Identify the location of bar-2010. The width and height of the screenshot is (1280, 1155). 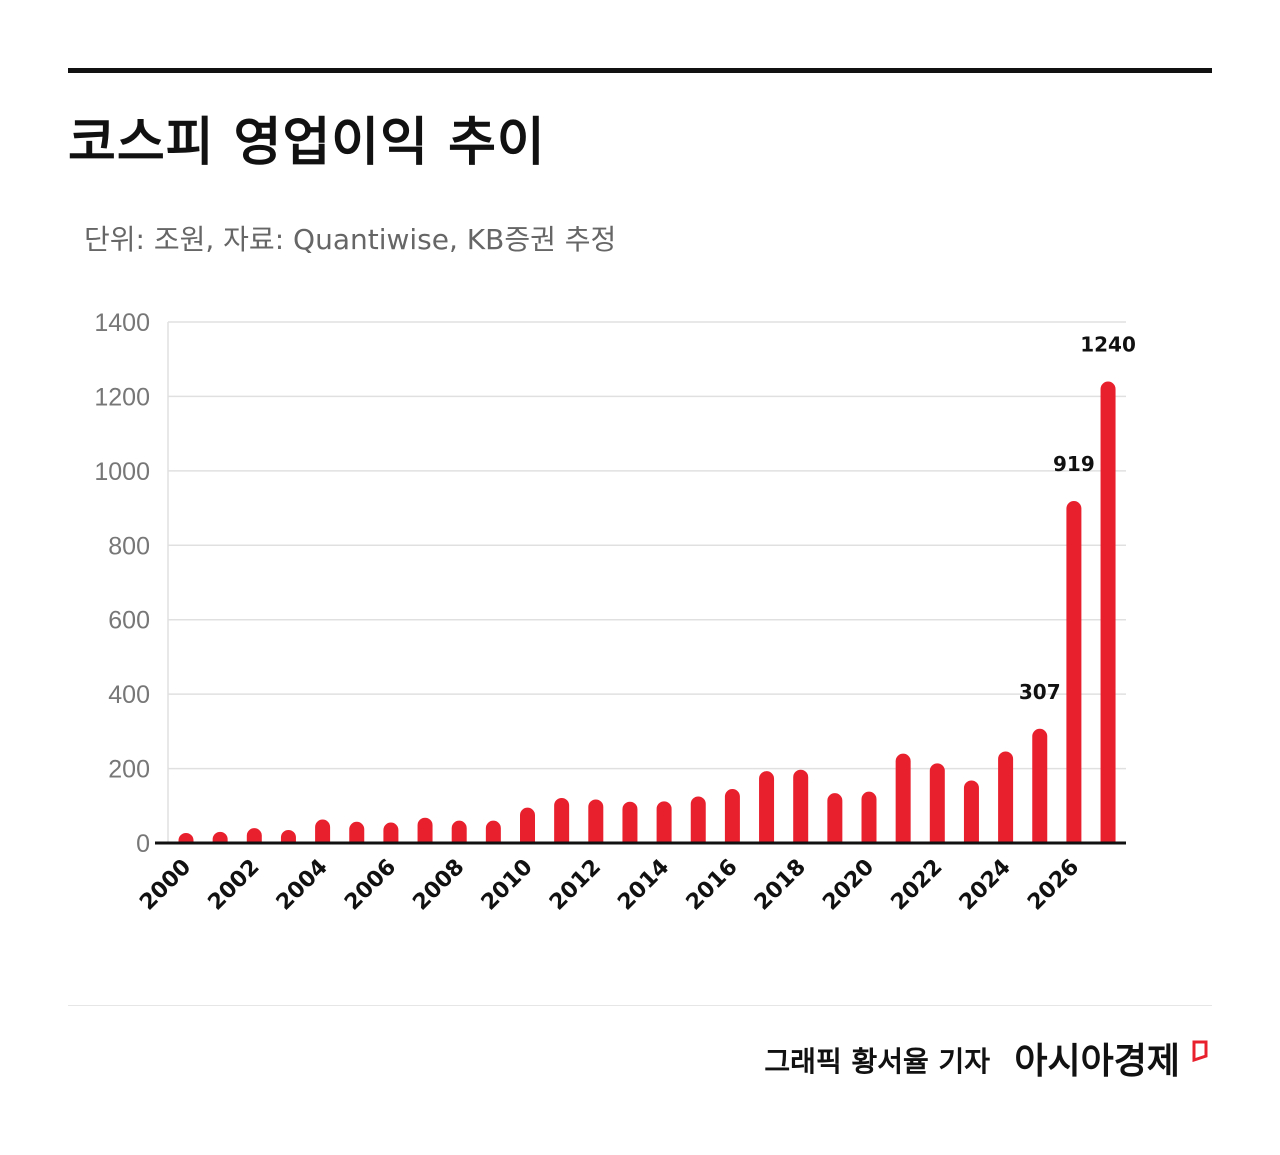
(527, 825).